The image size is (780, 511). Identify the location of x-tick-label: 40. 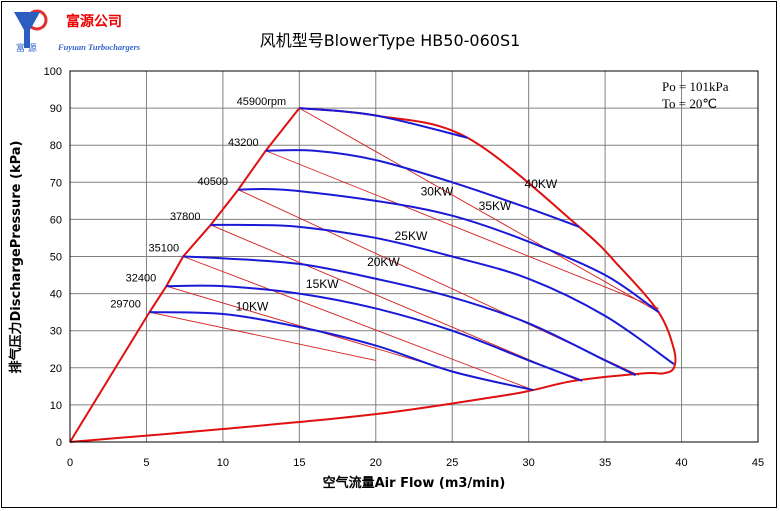
(681, 463).